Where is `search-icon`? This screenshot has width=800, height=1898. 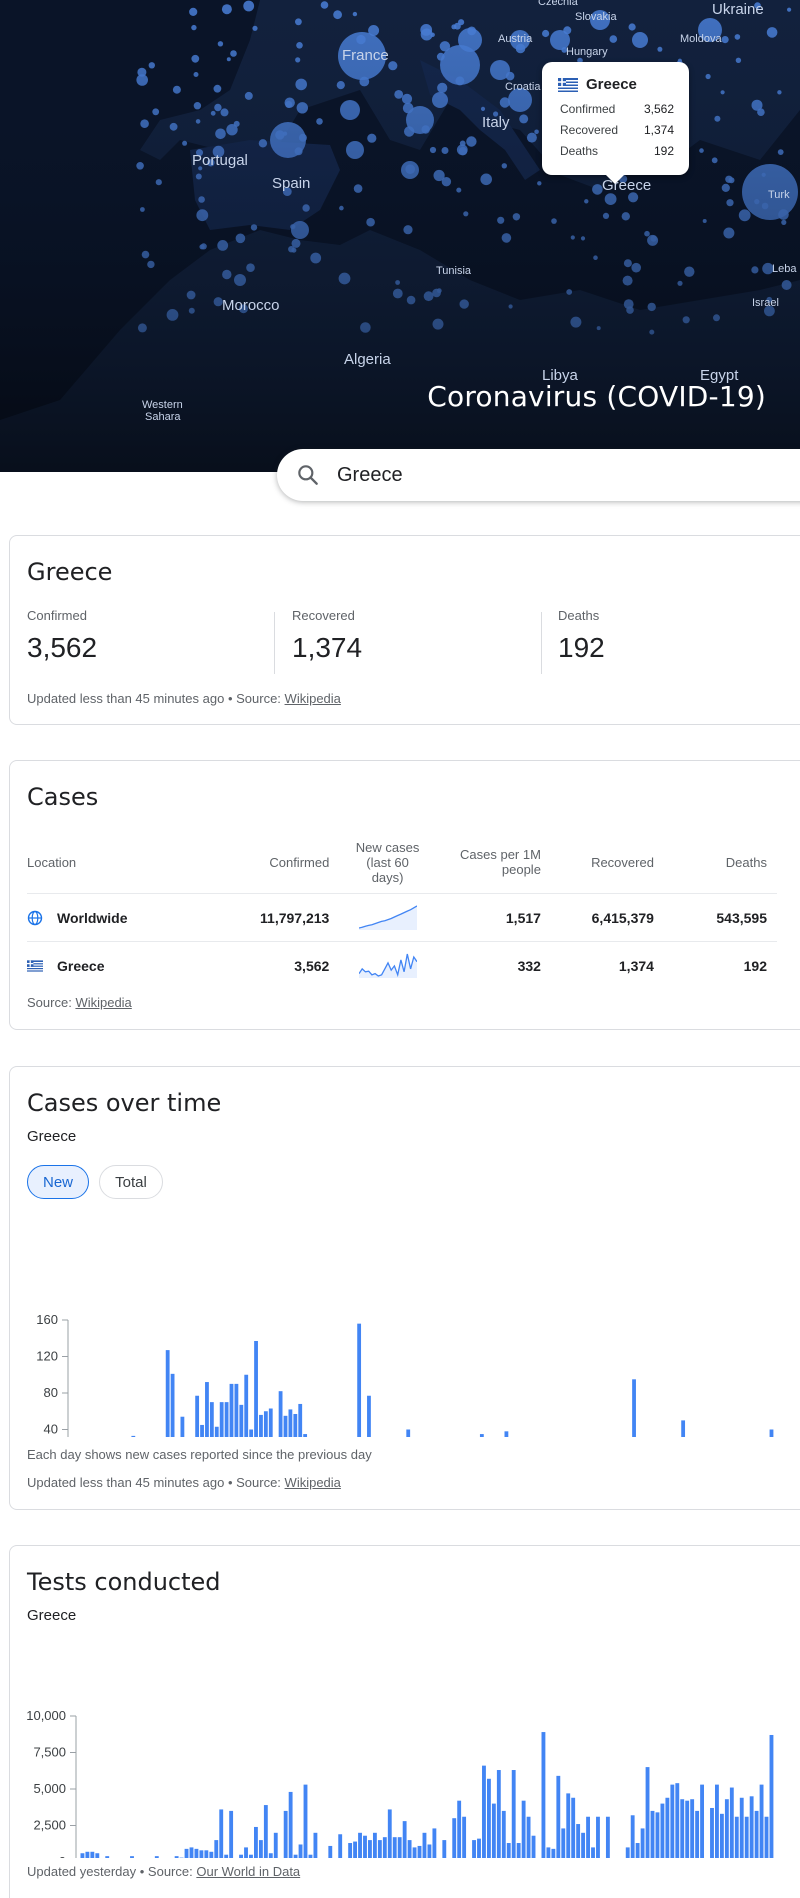
search-icon is located at coordinates (308, 475).